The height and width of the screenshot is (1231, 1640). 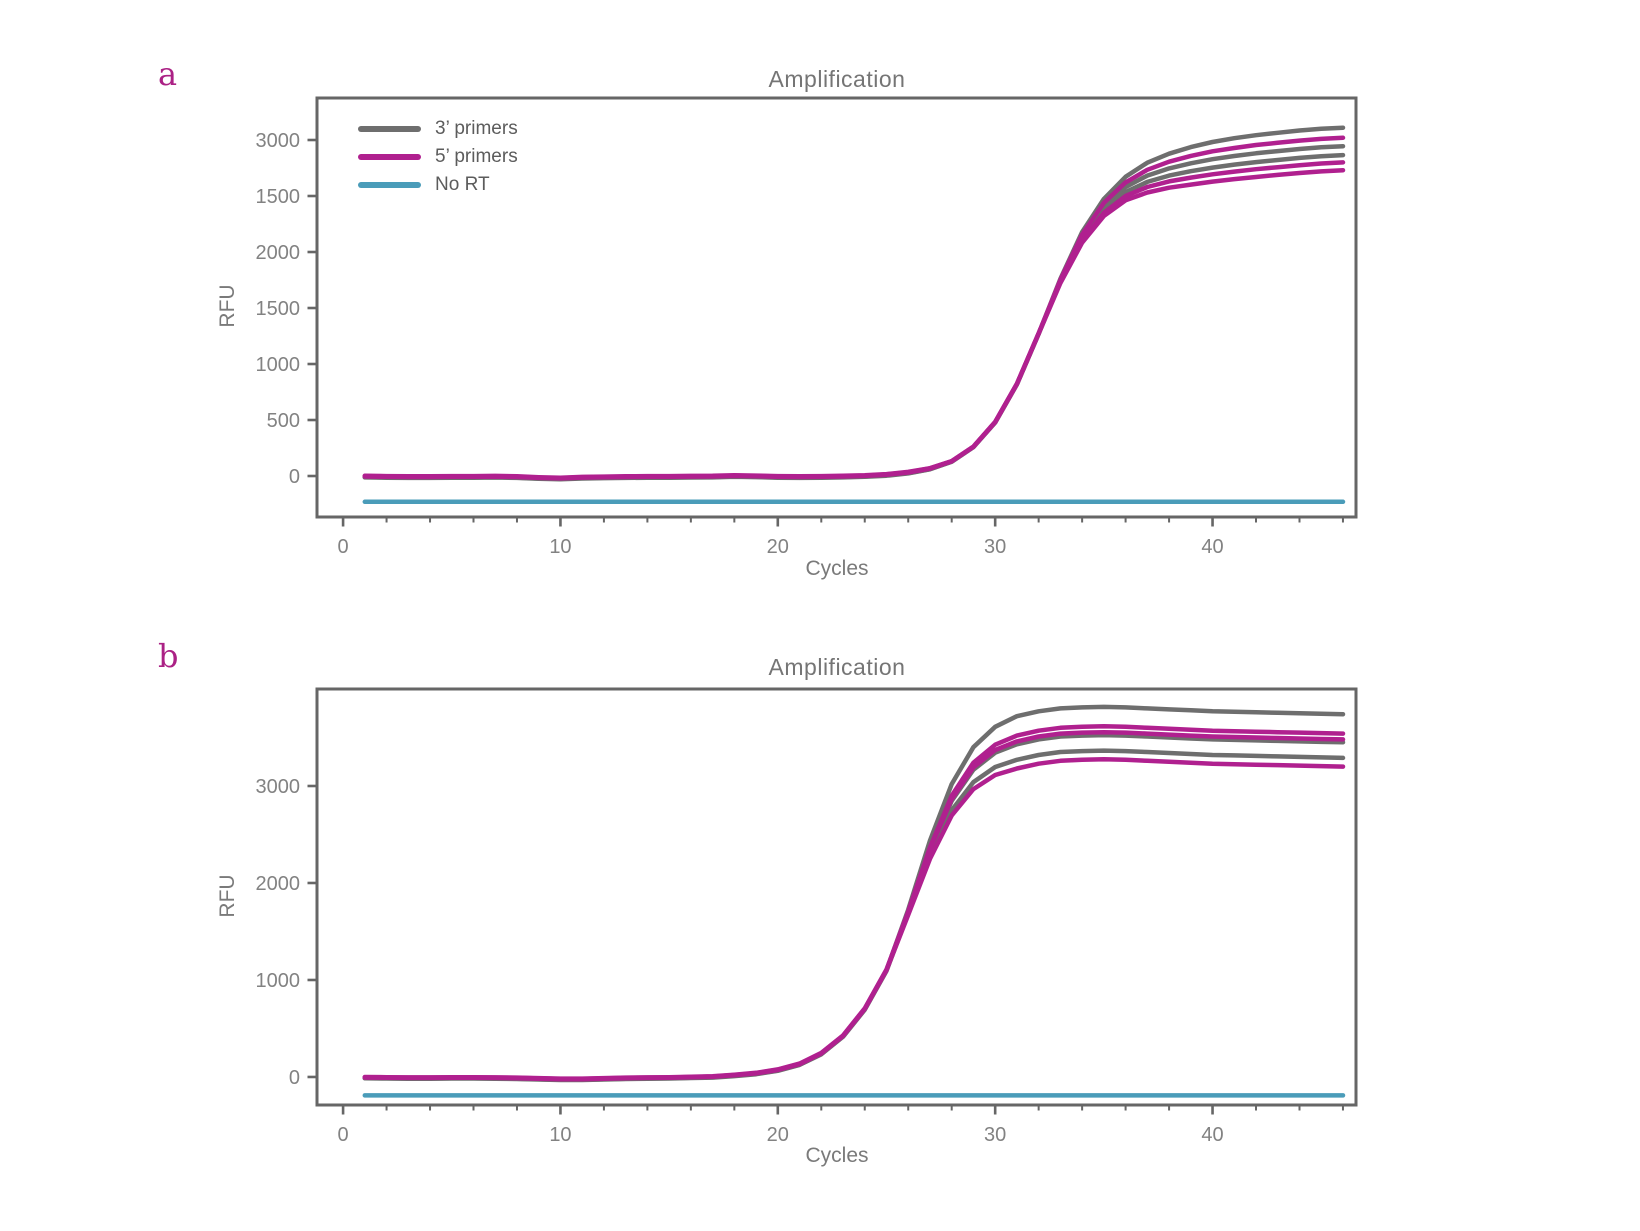 What do you see at coordinates (227, 896) in the screenshot?
I see `y-axis-label-b: RFU` at bounding box center [227, 896].